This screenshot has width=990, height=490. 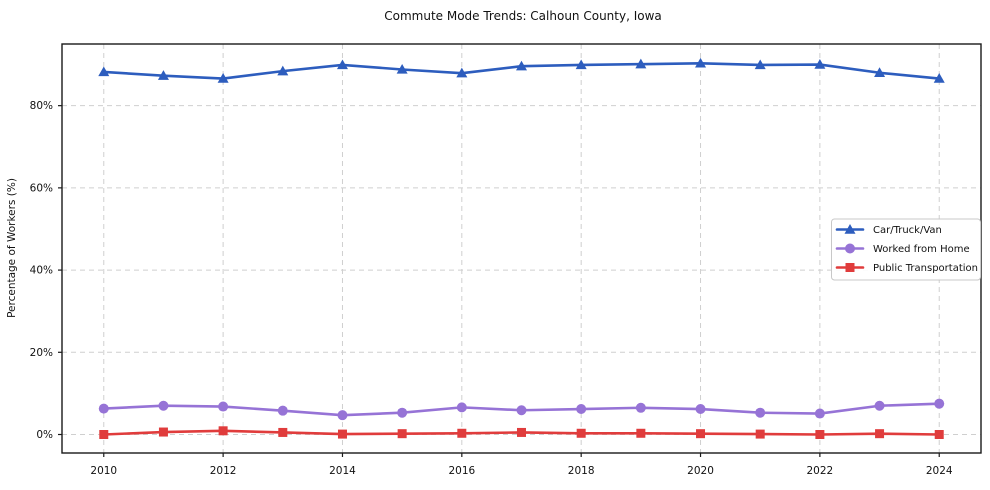 I want to click on marker-public-transportation-2012, so click(x=223, y=431).